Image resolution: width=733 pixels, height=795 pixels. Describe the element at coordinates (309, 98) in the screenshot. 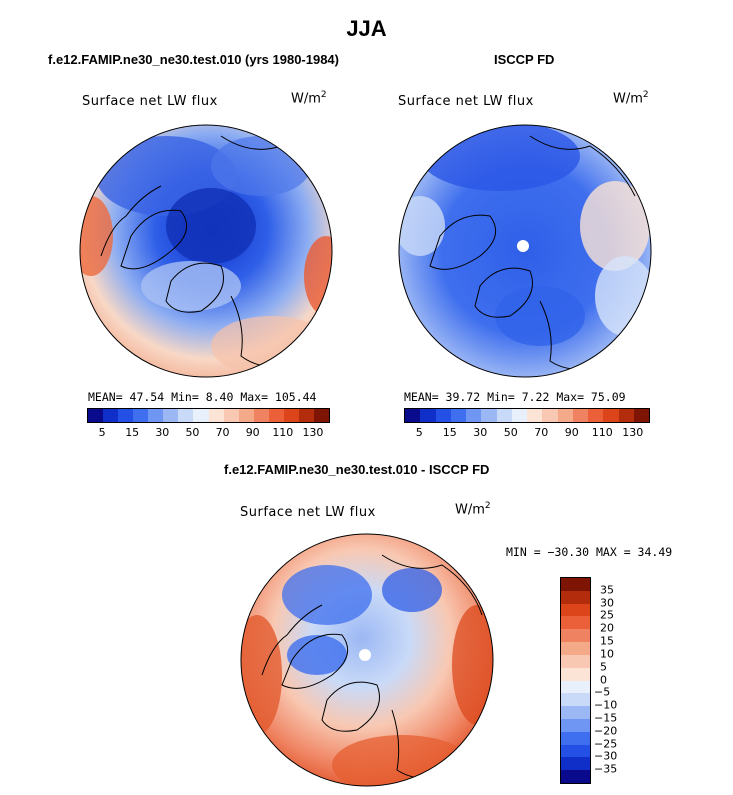

I see `panel-1-units: W/m2` at that location.